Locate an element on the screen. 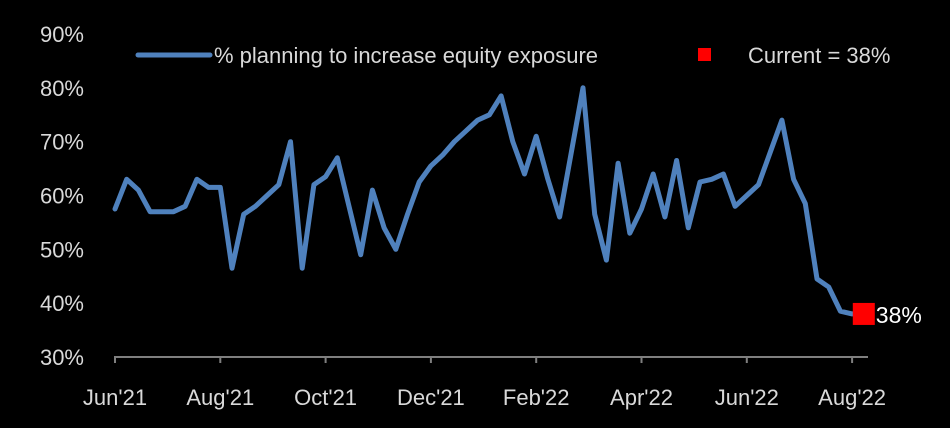 The image size is (950, 428). legend-current-label: Current = 38% is located at coordinates (819, 55).